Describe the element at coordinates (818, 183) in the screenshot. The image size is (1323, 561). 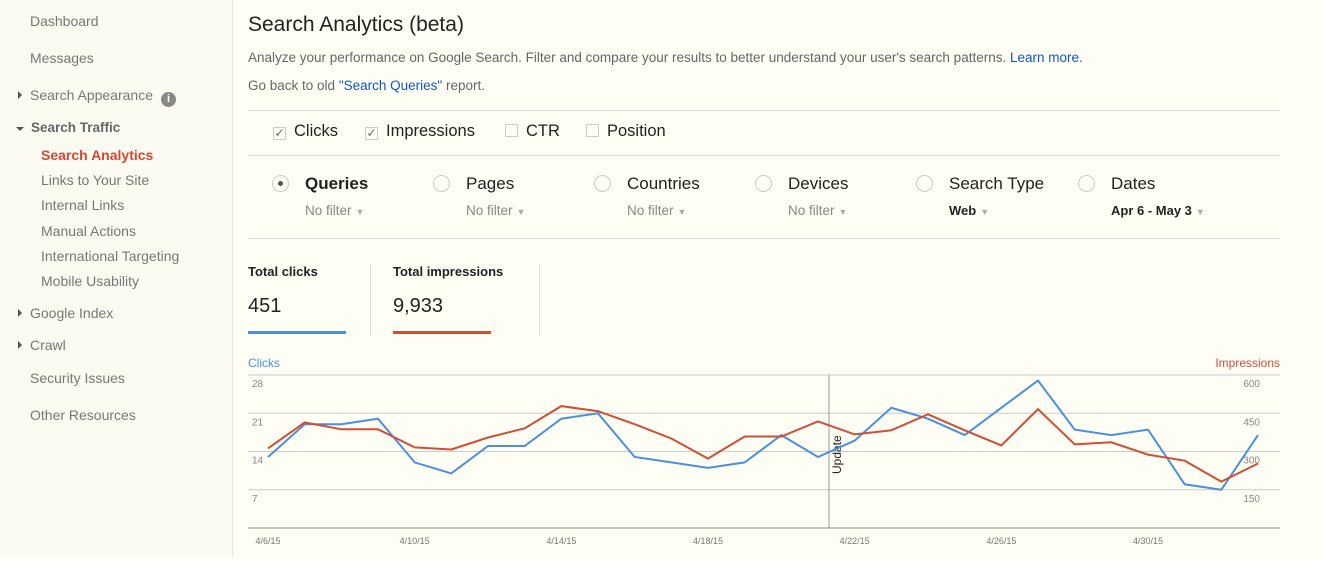
I see `dimension-label: Devices` at that location.